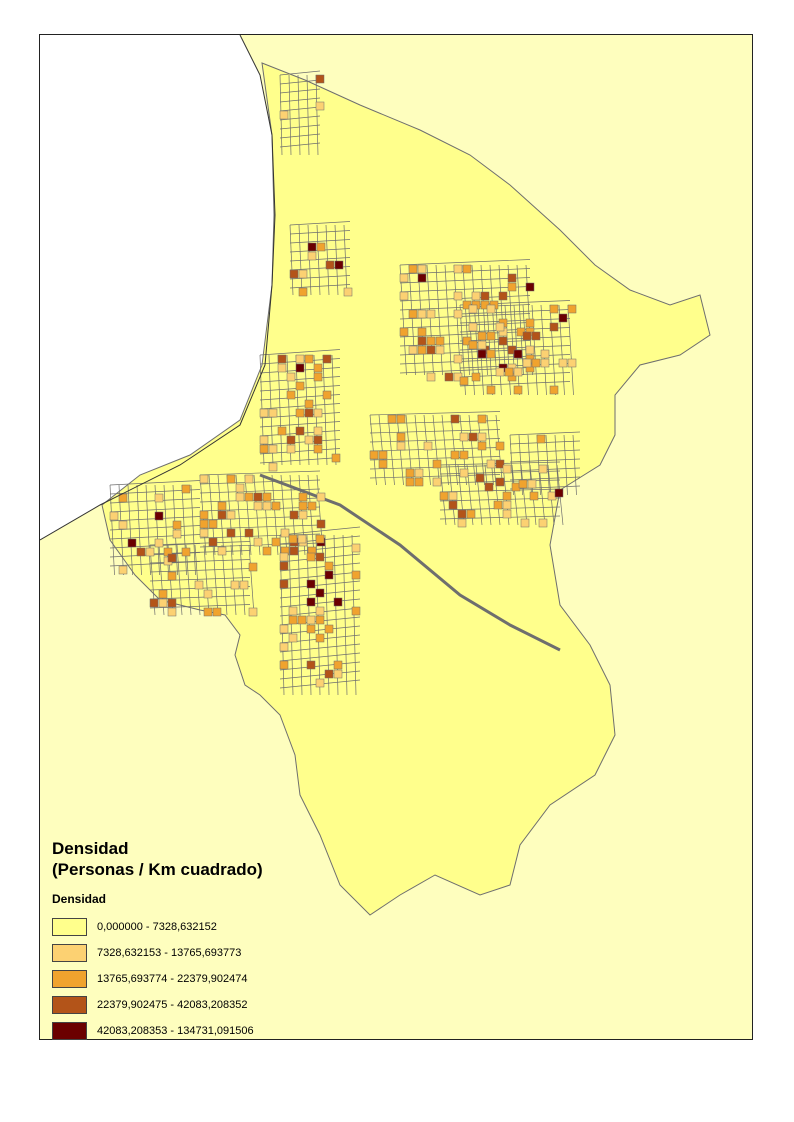 This screenshot has width=794, height=1122. I want to click on main-road, so click(410, 562).